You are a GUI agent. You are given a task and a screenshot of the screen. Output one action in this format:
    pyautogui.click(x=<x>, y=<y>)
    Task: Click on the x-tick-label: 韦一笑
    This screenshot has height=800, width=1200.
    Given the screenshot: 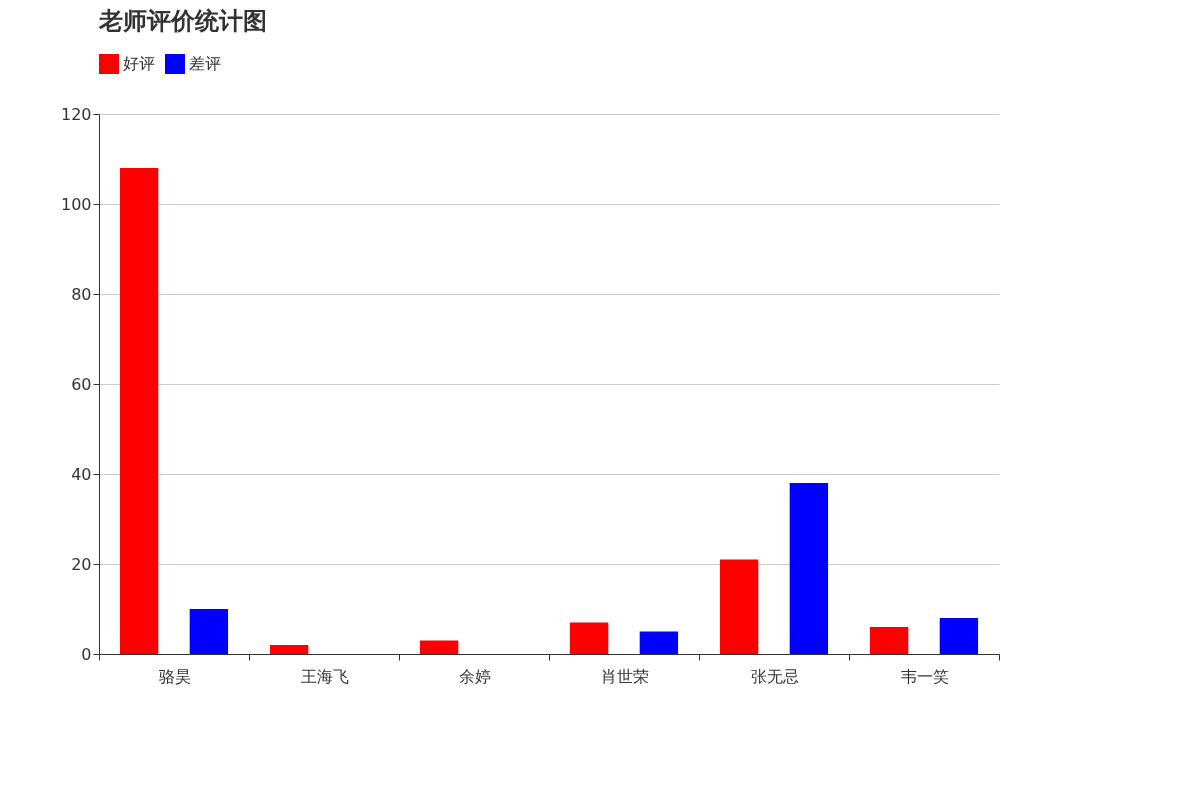 What is the action you would take?
    pyautogui.click(x=924, y=676)
    